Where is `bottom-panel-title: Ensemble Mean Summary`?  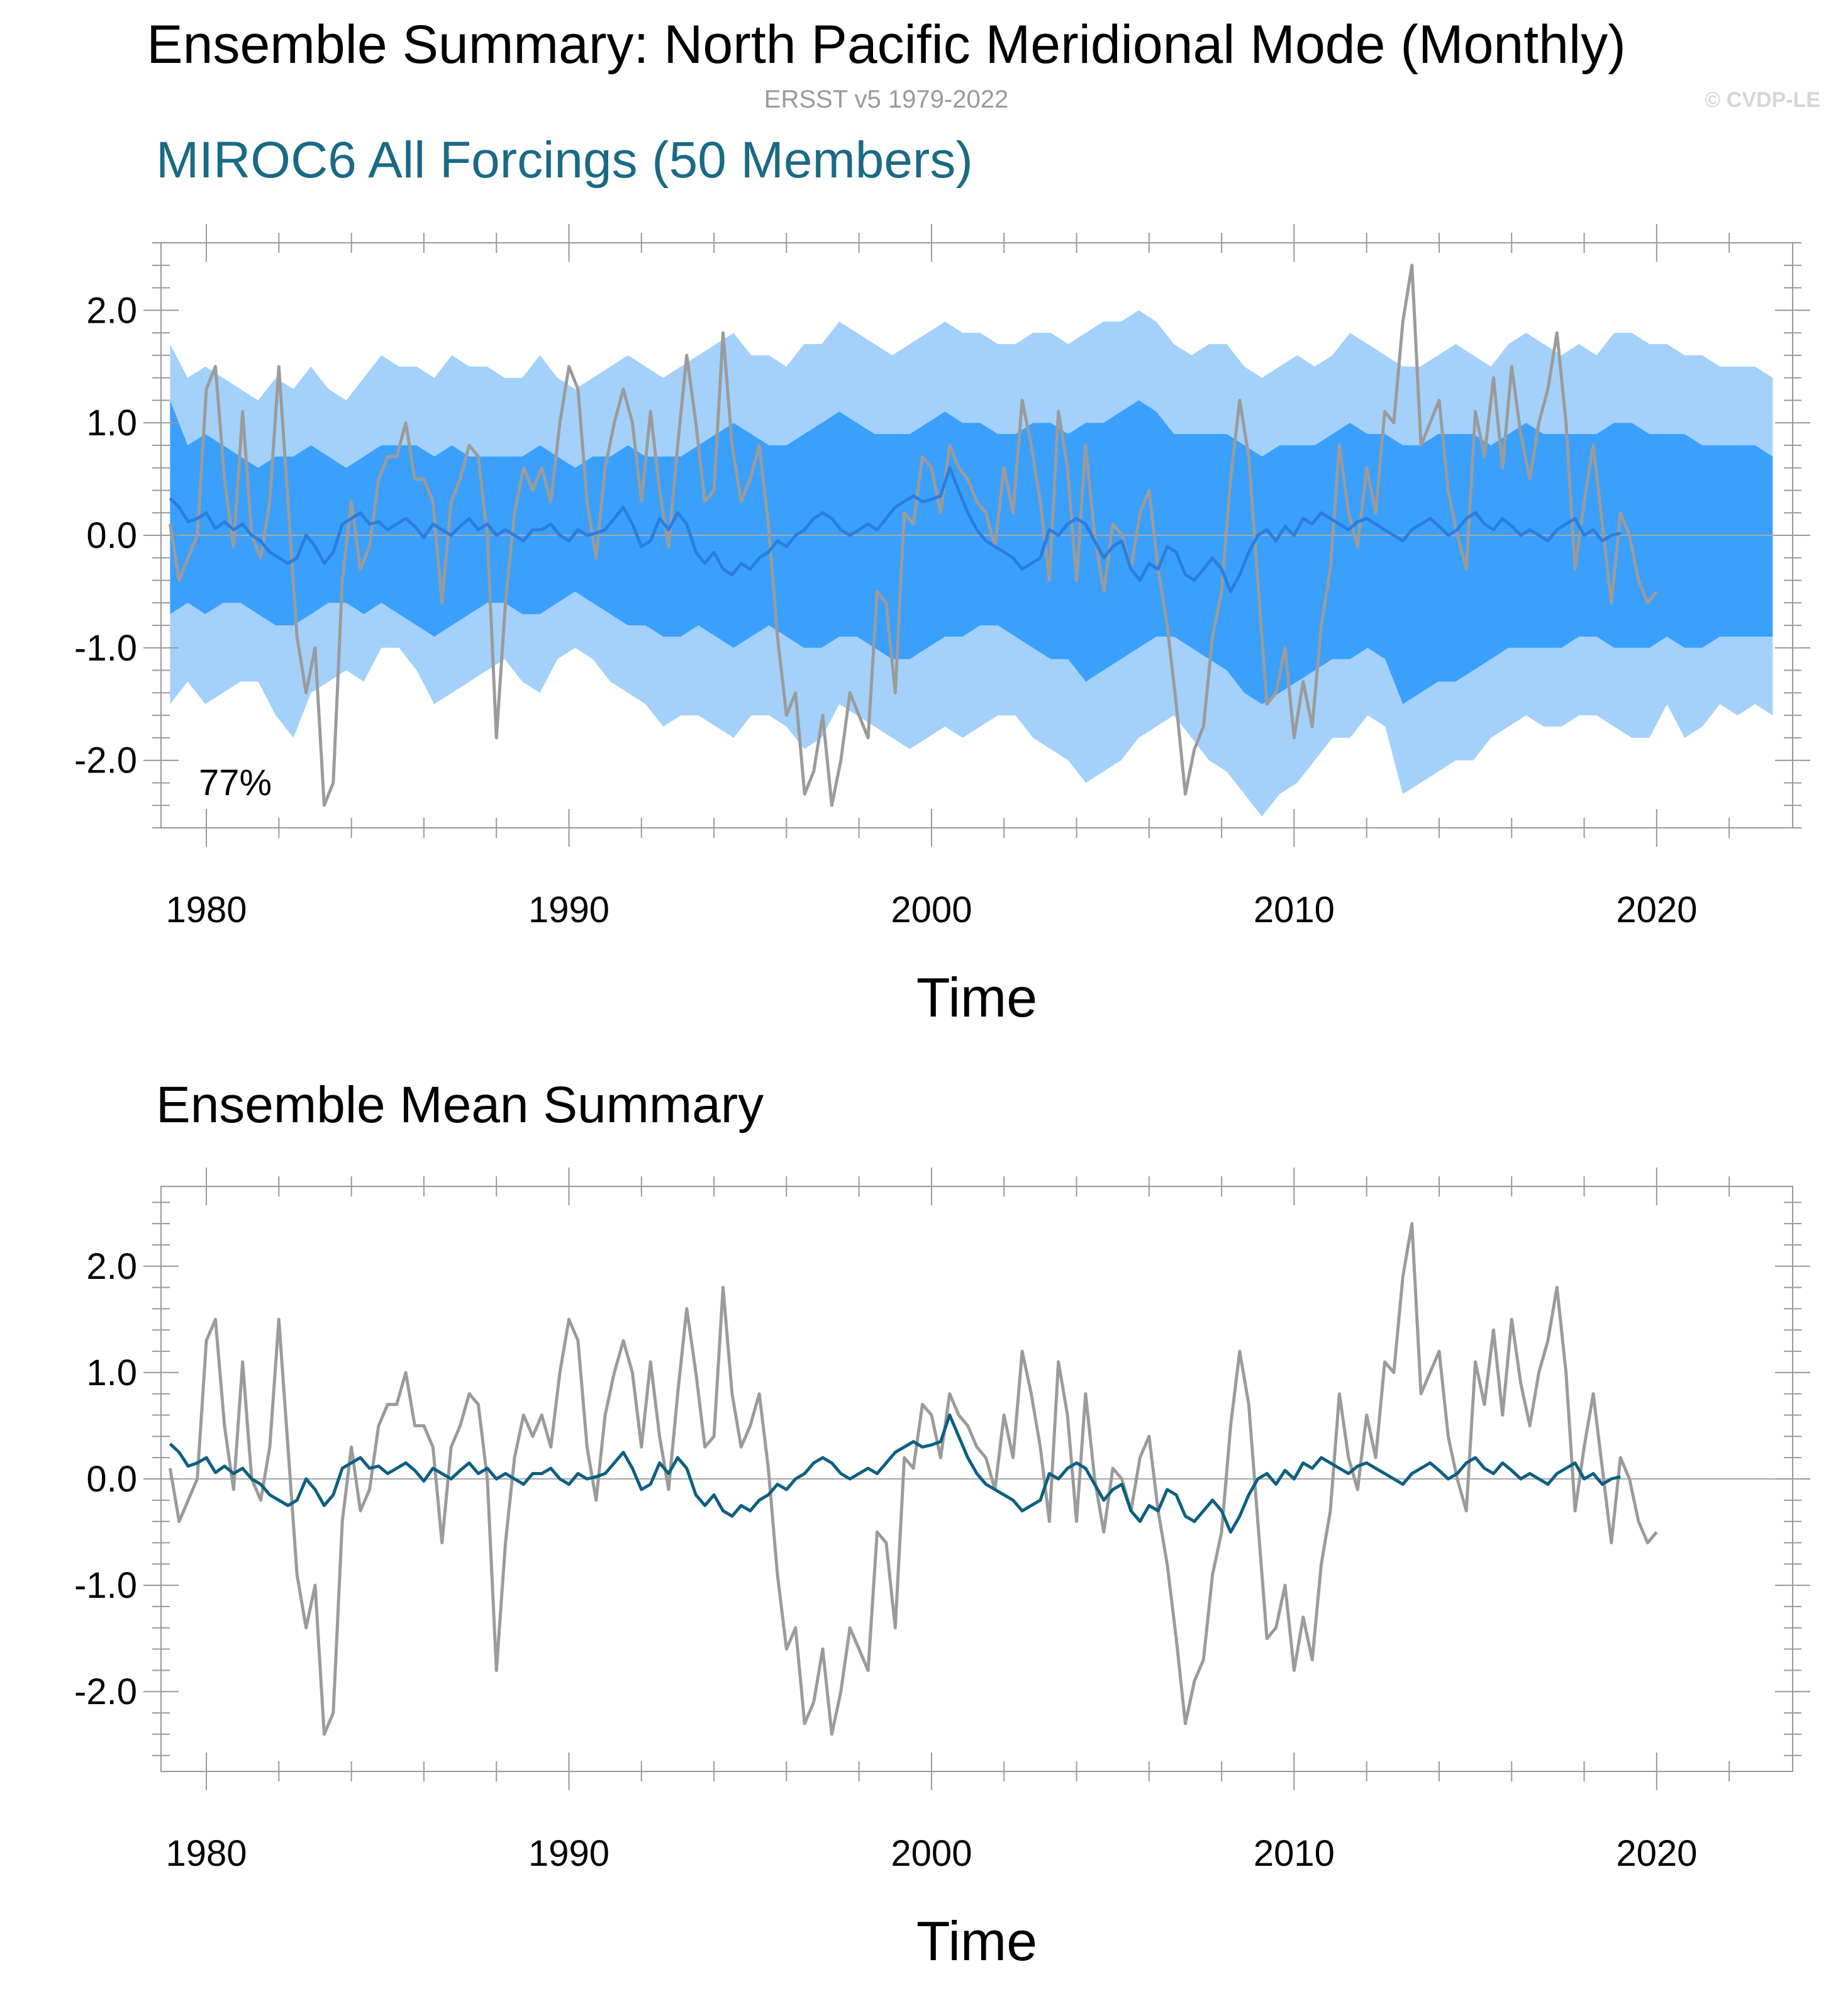
bottom-panel-title: Ensemble Mean Summary is located at coordinates (460, 1105).